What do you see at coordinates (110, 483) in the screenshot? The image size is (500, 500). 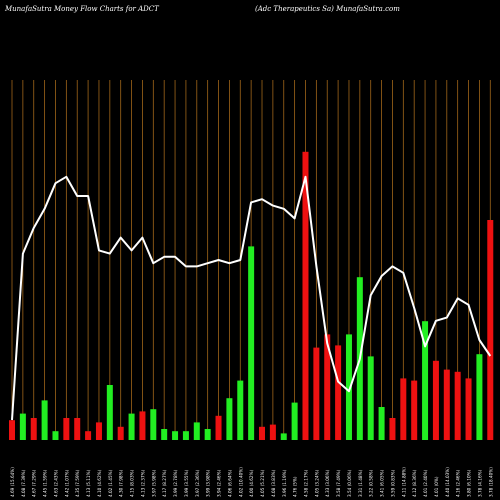 I see `x-tick-label: 4.02 (1.45%)` at bounding box center [110, 483].